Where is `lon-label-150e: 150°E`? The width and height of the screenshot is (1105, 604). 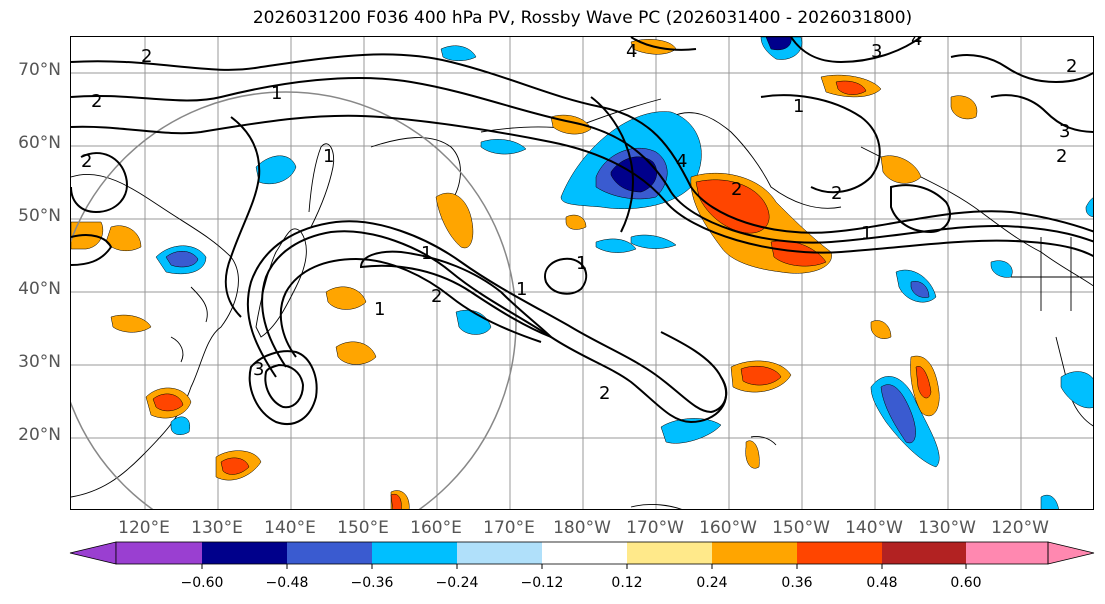 lon-label-150e: 150°E is located at coordinates (363, 528).